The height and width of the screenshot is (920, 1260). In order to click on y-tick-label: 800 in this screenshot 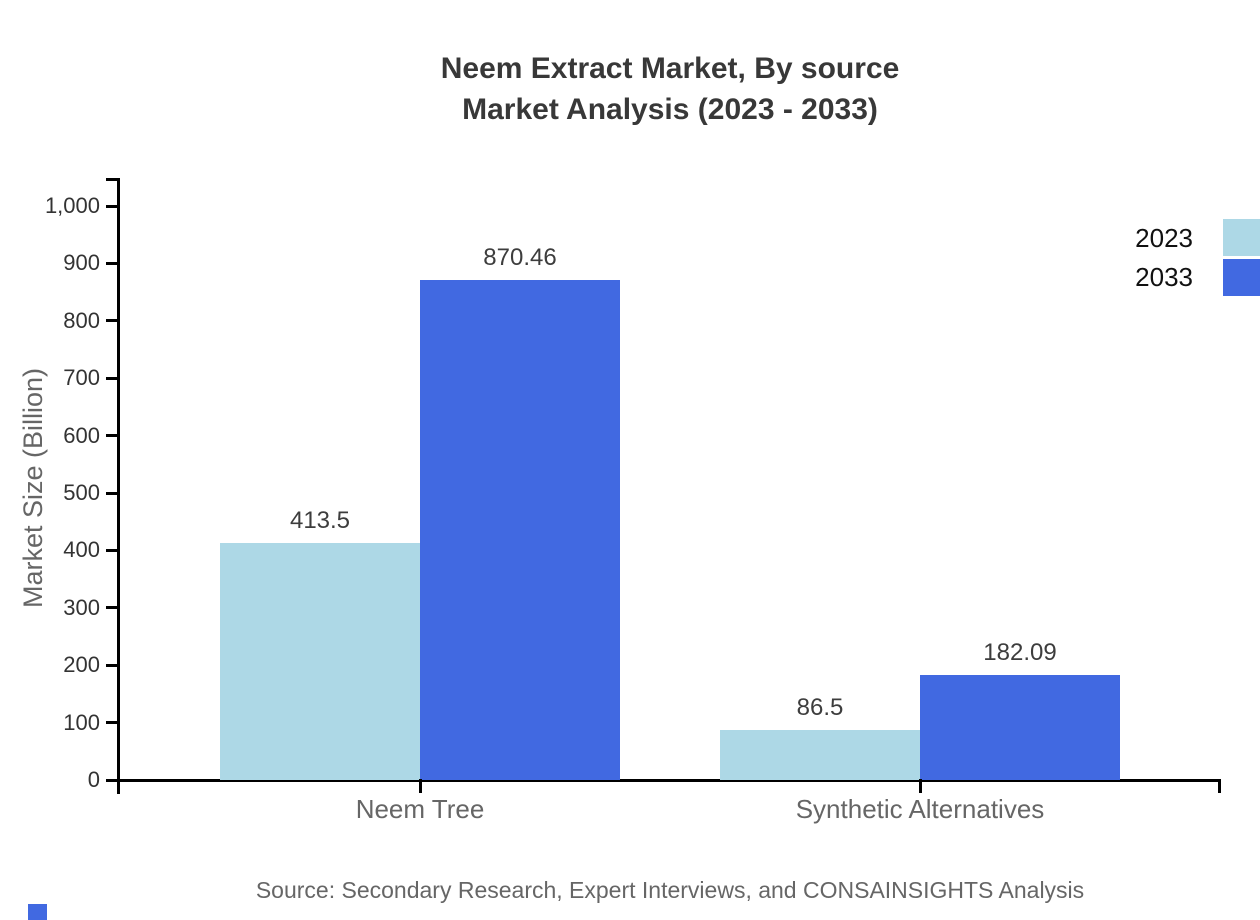, I will do `click(81, 320)`.